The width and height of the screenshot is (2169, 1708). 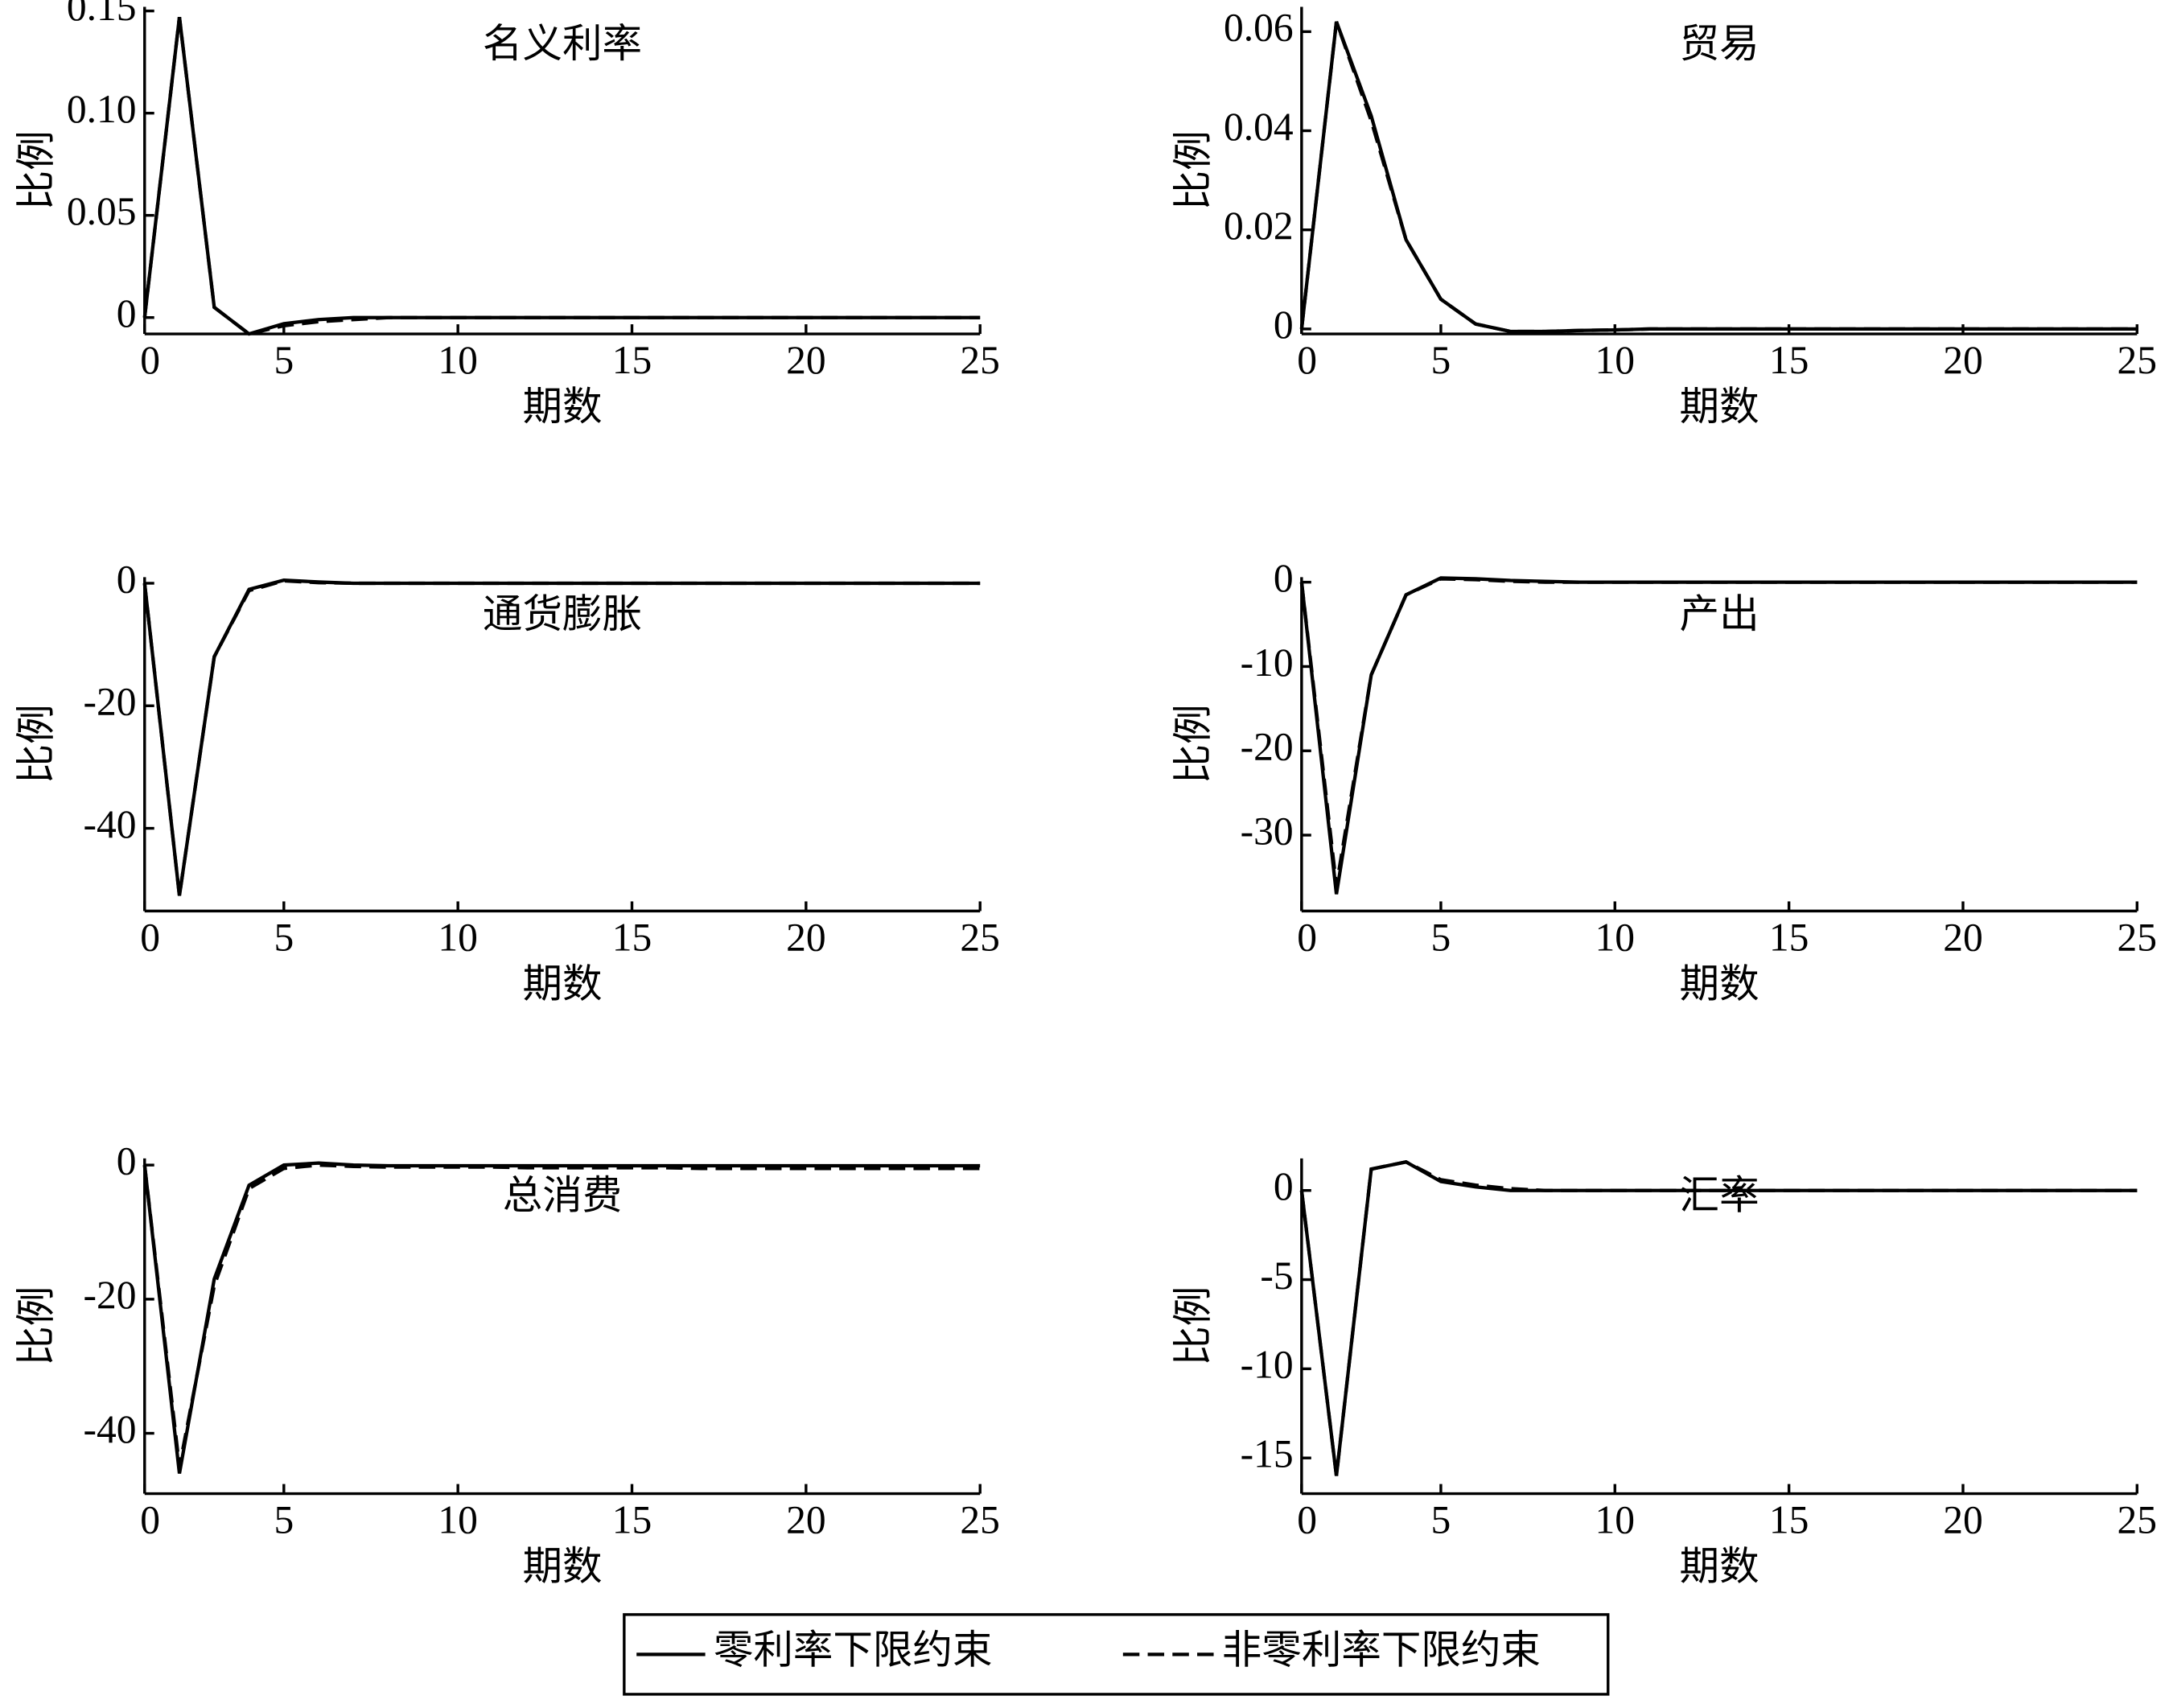 I want to click on y-tick-label: 0.10, so click(x=102, y=109).